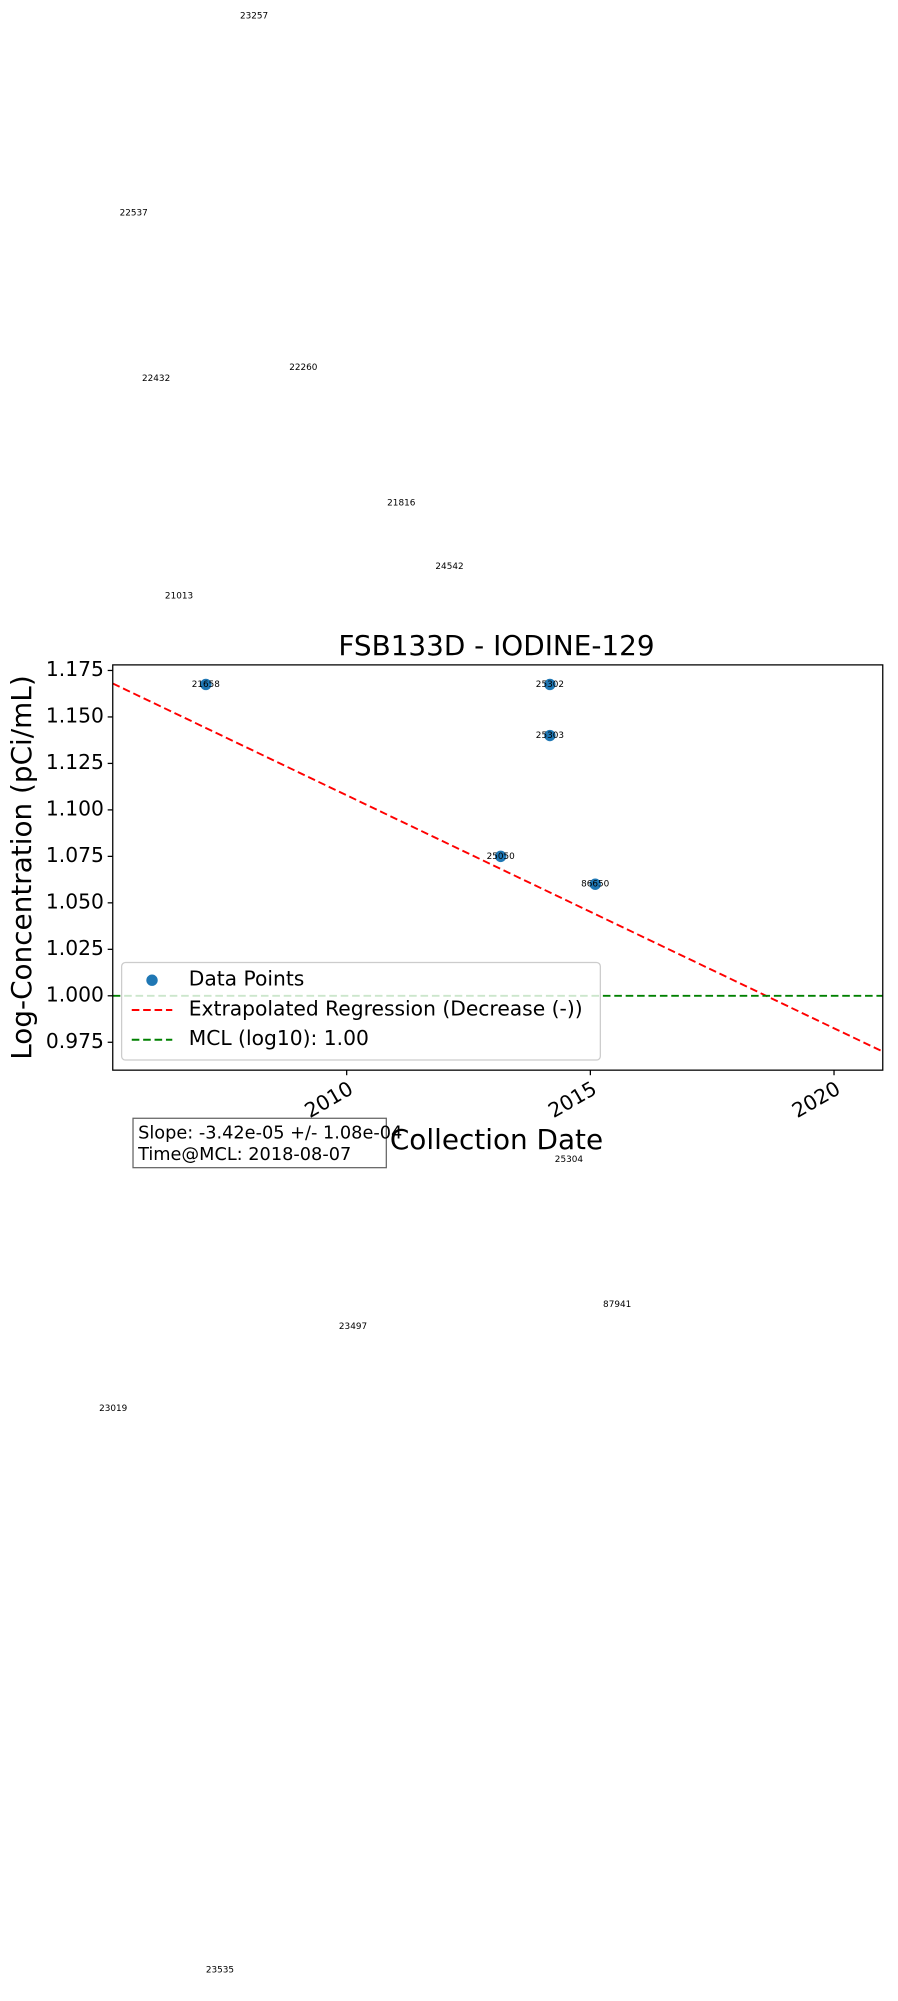 This screenshot has height=2001, width=898. What do you see at coordinates (75, 762) in the screenshot?
I see `y-tick-label: 1.125` at bounding box center [75, 762].